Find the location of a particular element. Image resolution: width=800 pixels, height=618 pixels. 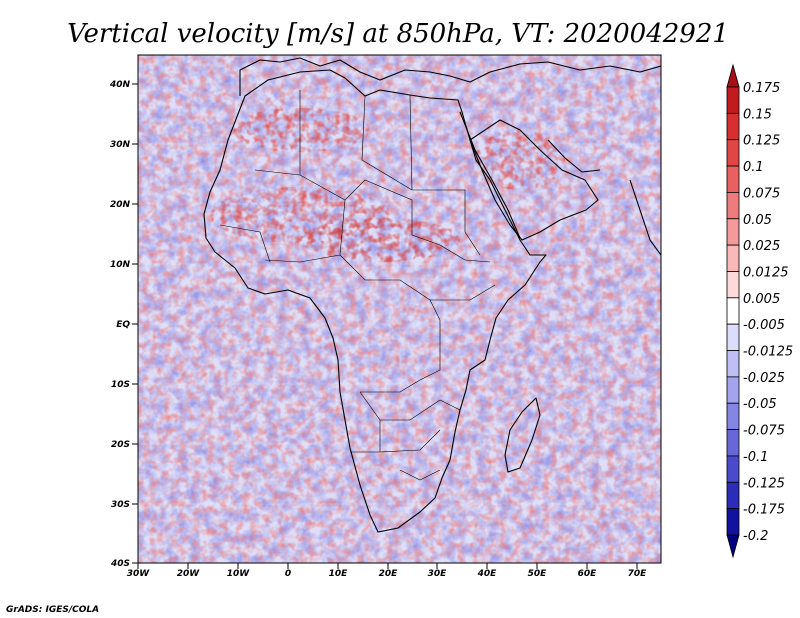

lat-tick: 20N is located at coordinates (124, 205).